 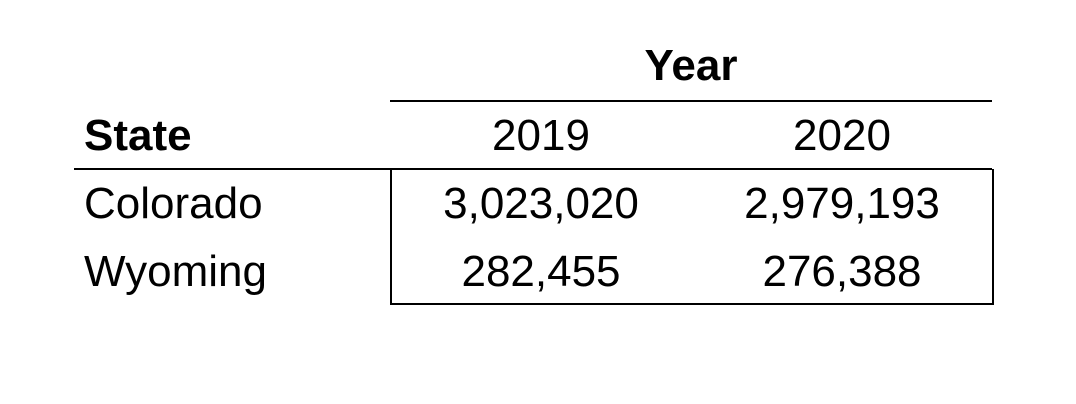 I want to click on row-label-wyoming: Wyoming, so click(x=175, y=271).